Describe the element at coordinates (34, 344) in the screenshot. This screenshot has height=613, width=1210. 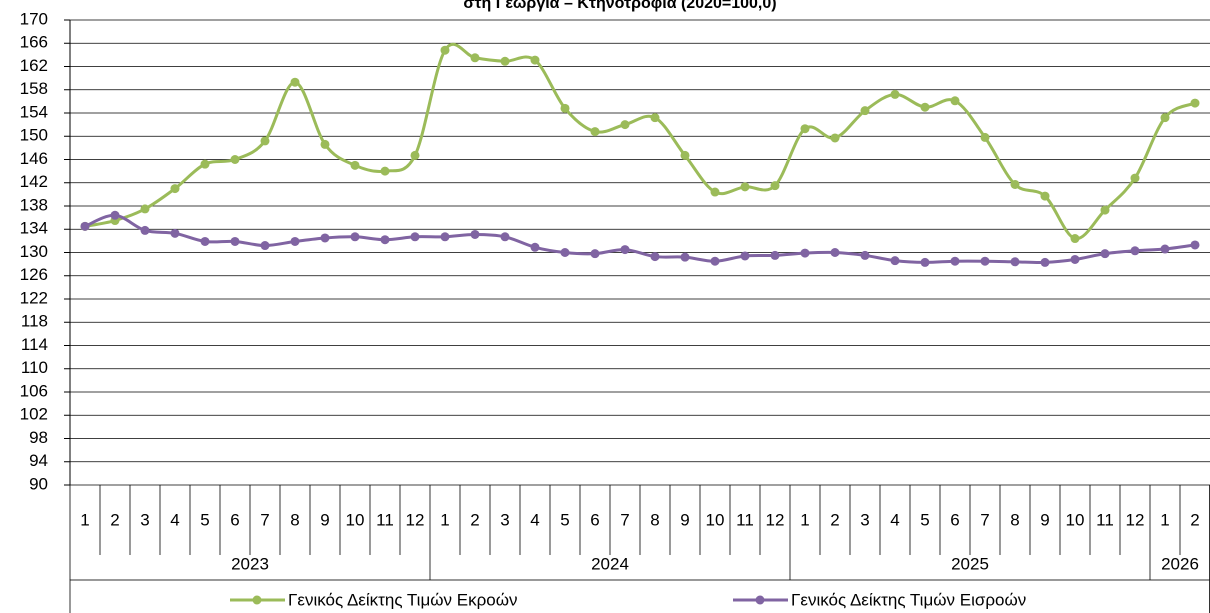
I see `y-tick-label: 114` at that location.